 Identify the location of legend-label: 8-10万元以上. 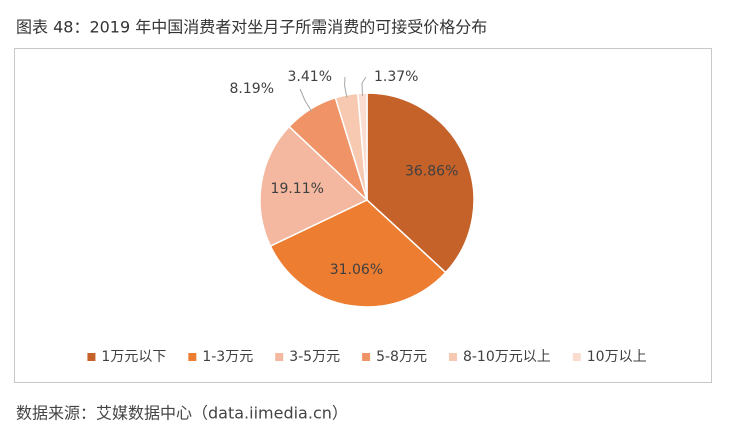
(507, 357).